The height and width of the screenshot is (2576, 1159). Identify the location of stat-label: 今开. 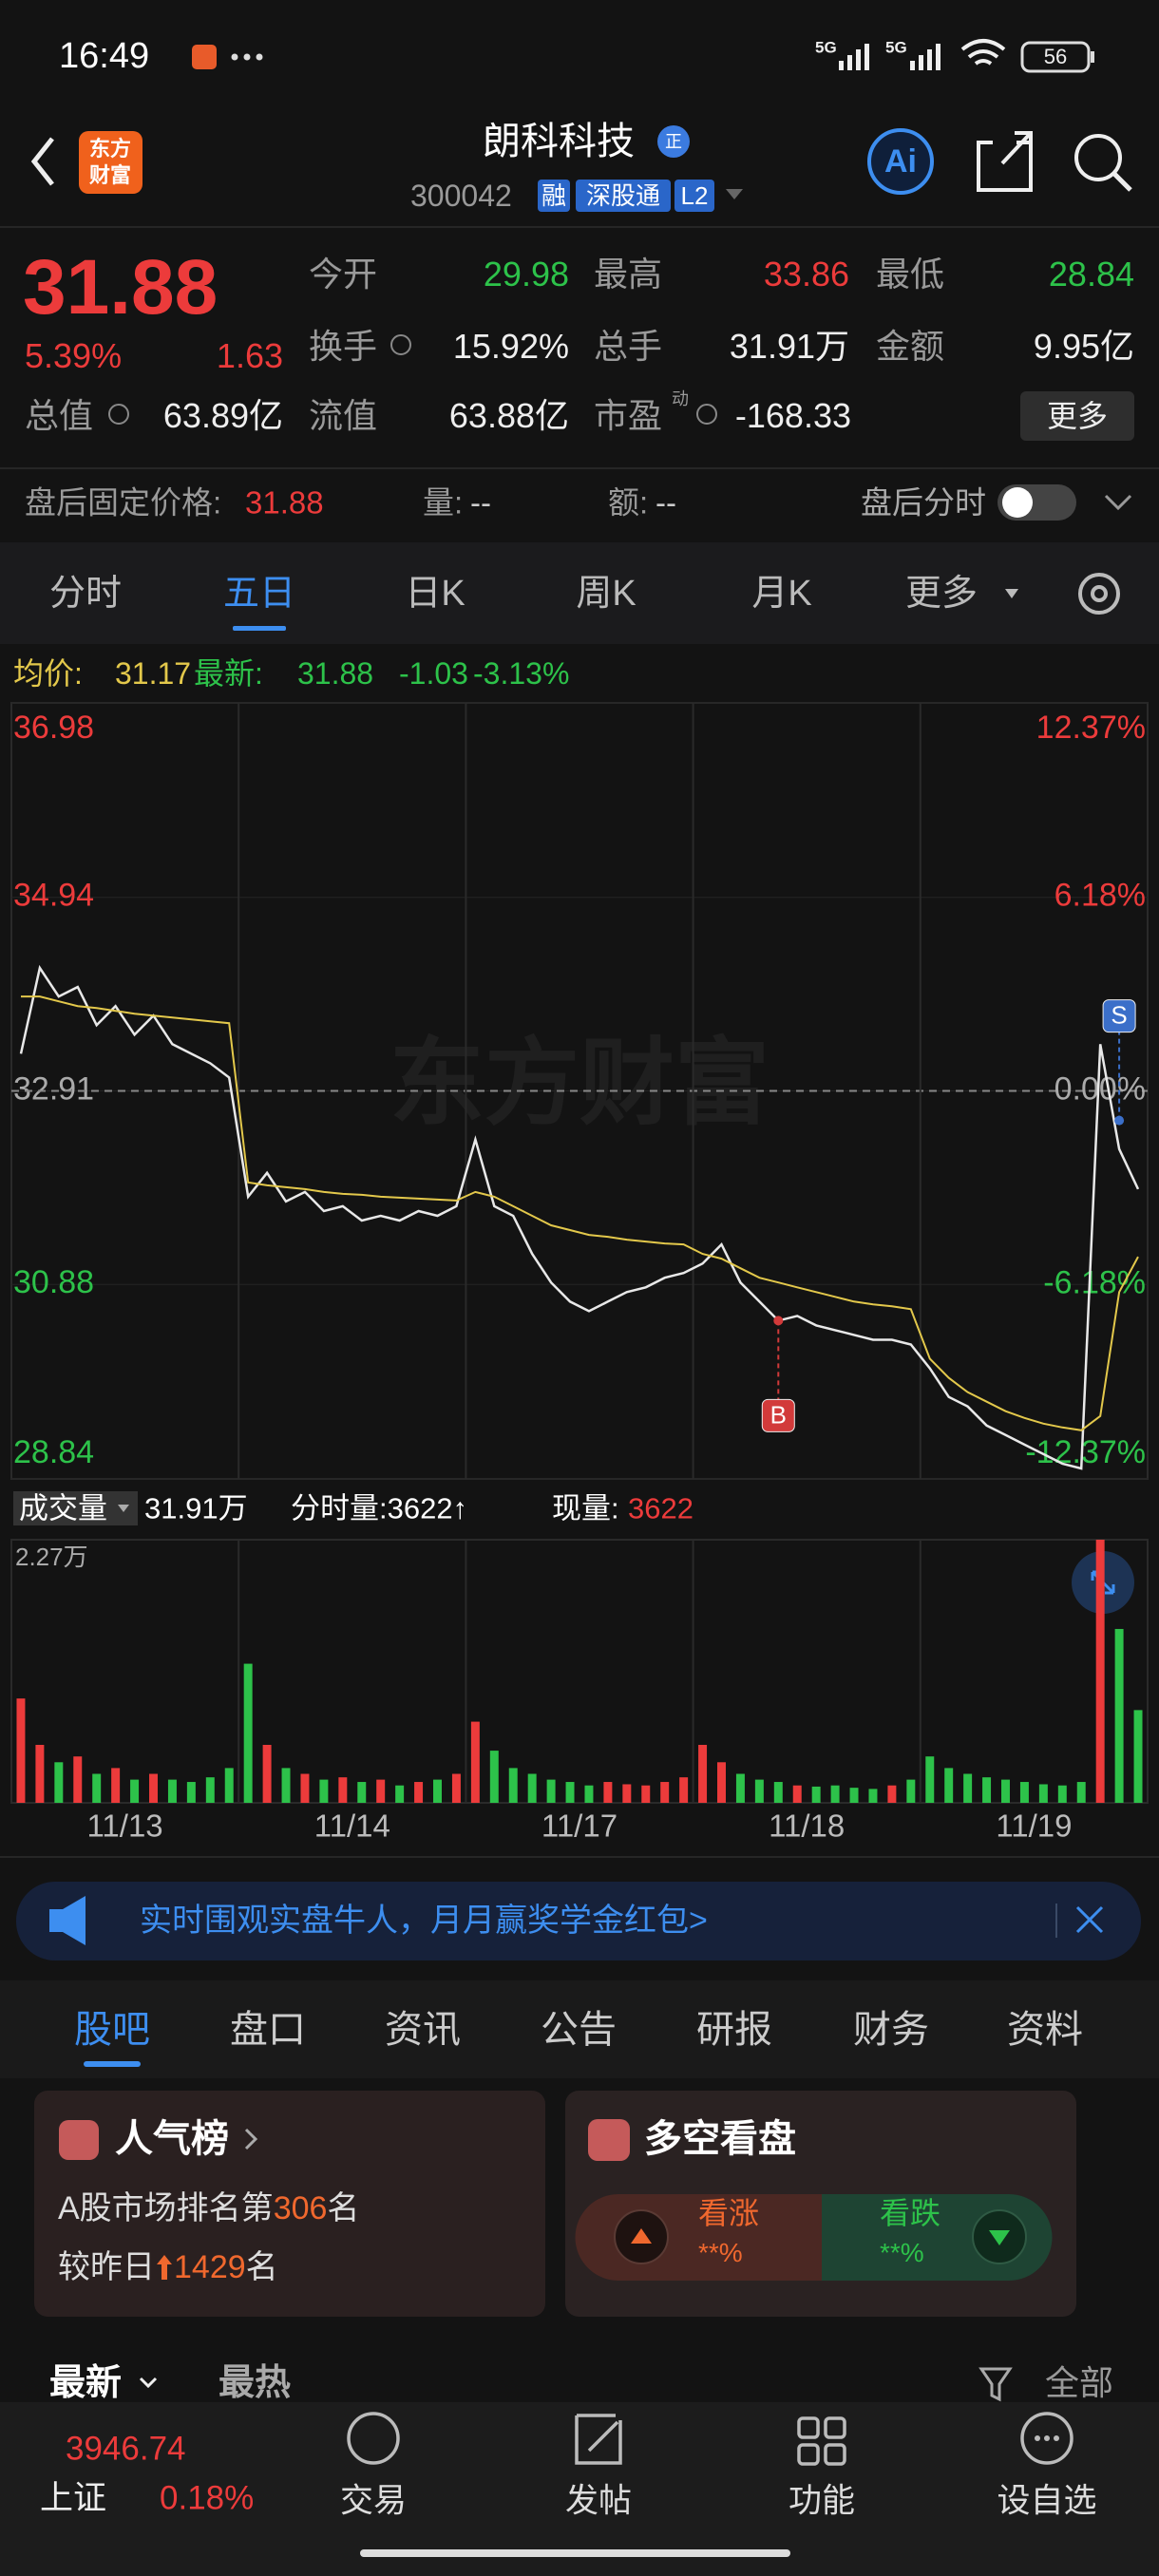
(343, 274).